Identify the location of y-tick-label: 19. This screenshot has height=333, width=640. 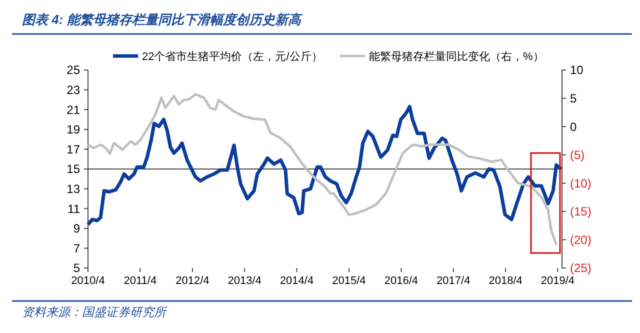
(73, 129).